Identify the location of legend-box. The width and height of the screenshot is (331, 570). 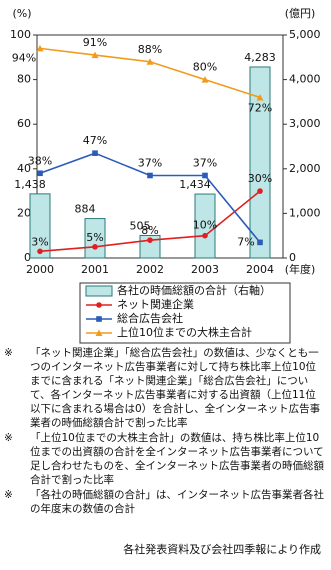
(185, 313).